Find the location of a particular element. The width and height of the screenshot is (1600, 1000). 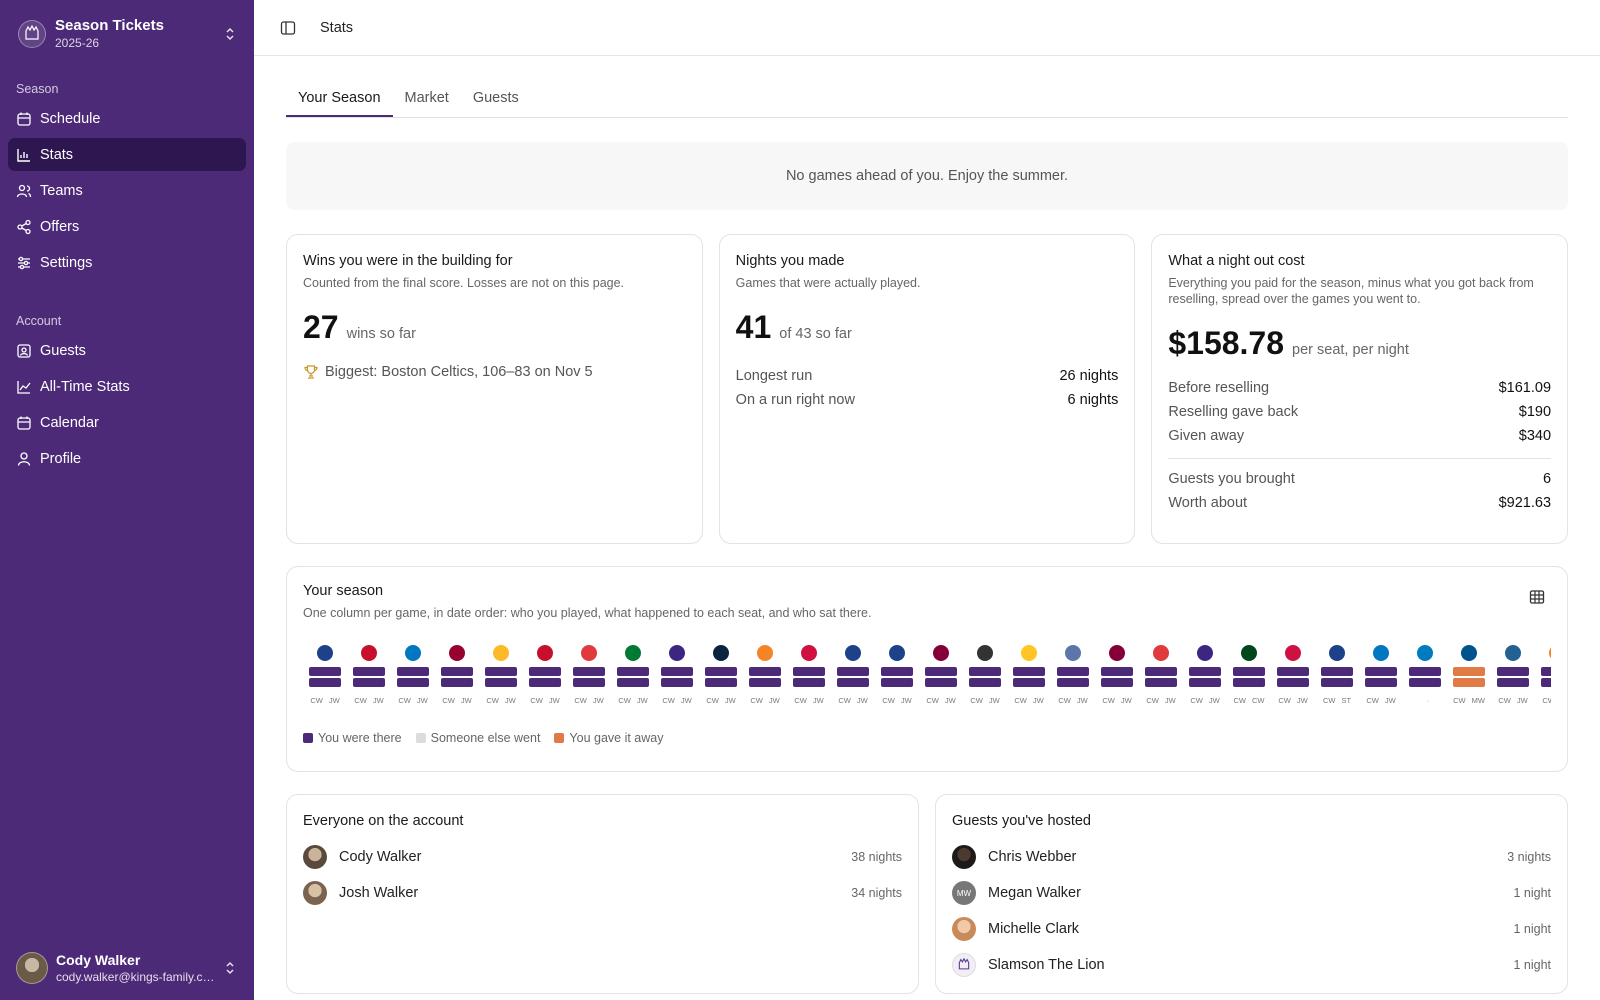

card-title: Your season is located at coordinates (343, 591).